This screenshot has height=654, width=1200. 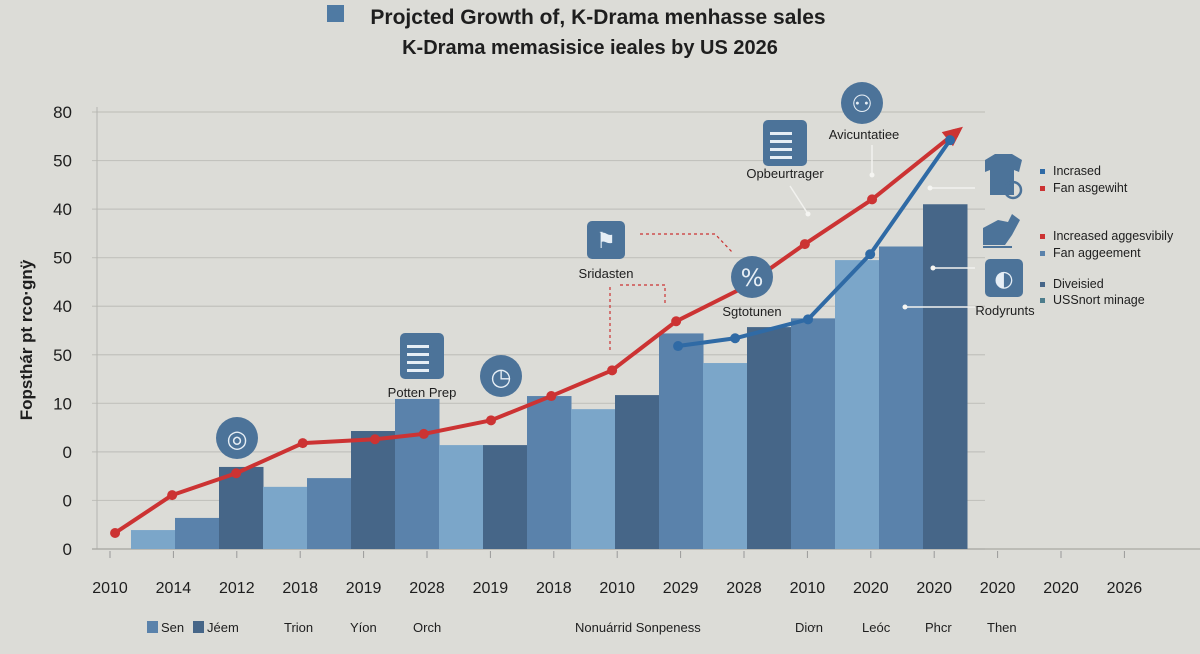 I want to click on legend-item-label: Nonuárrid Sonpeness, so click(x=638, y=627).